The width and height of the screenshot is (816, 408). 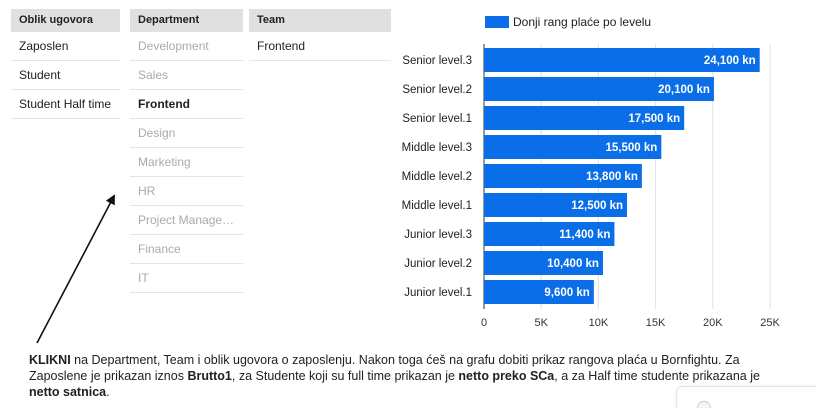 I want to click on data-label: 15,500 kn, so click(x=632, y=148).